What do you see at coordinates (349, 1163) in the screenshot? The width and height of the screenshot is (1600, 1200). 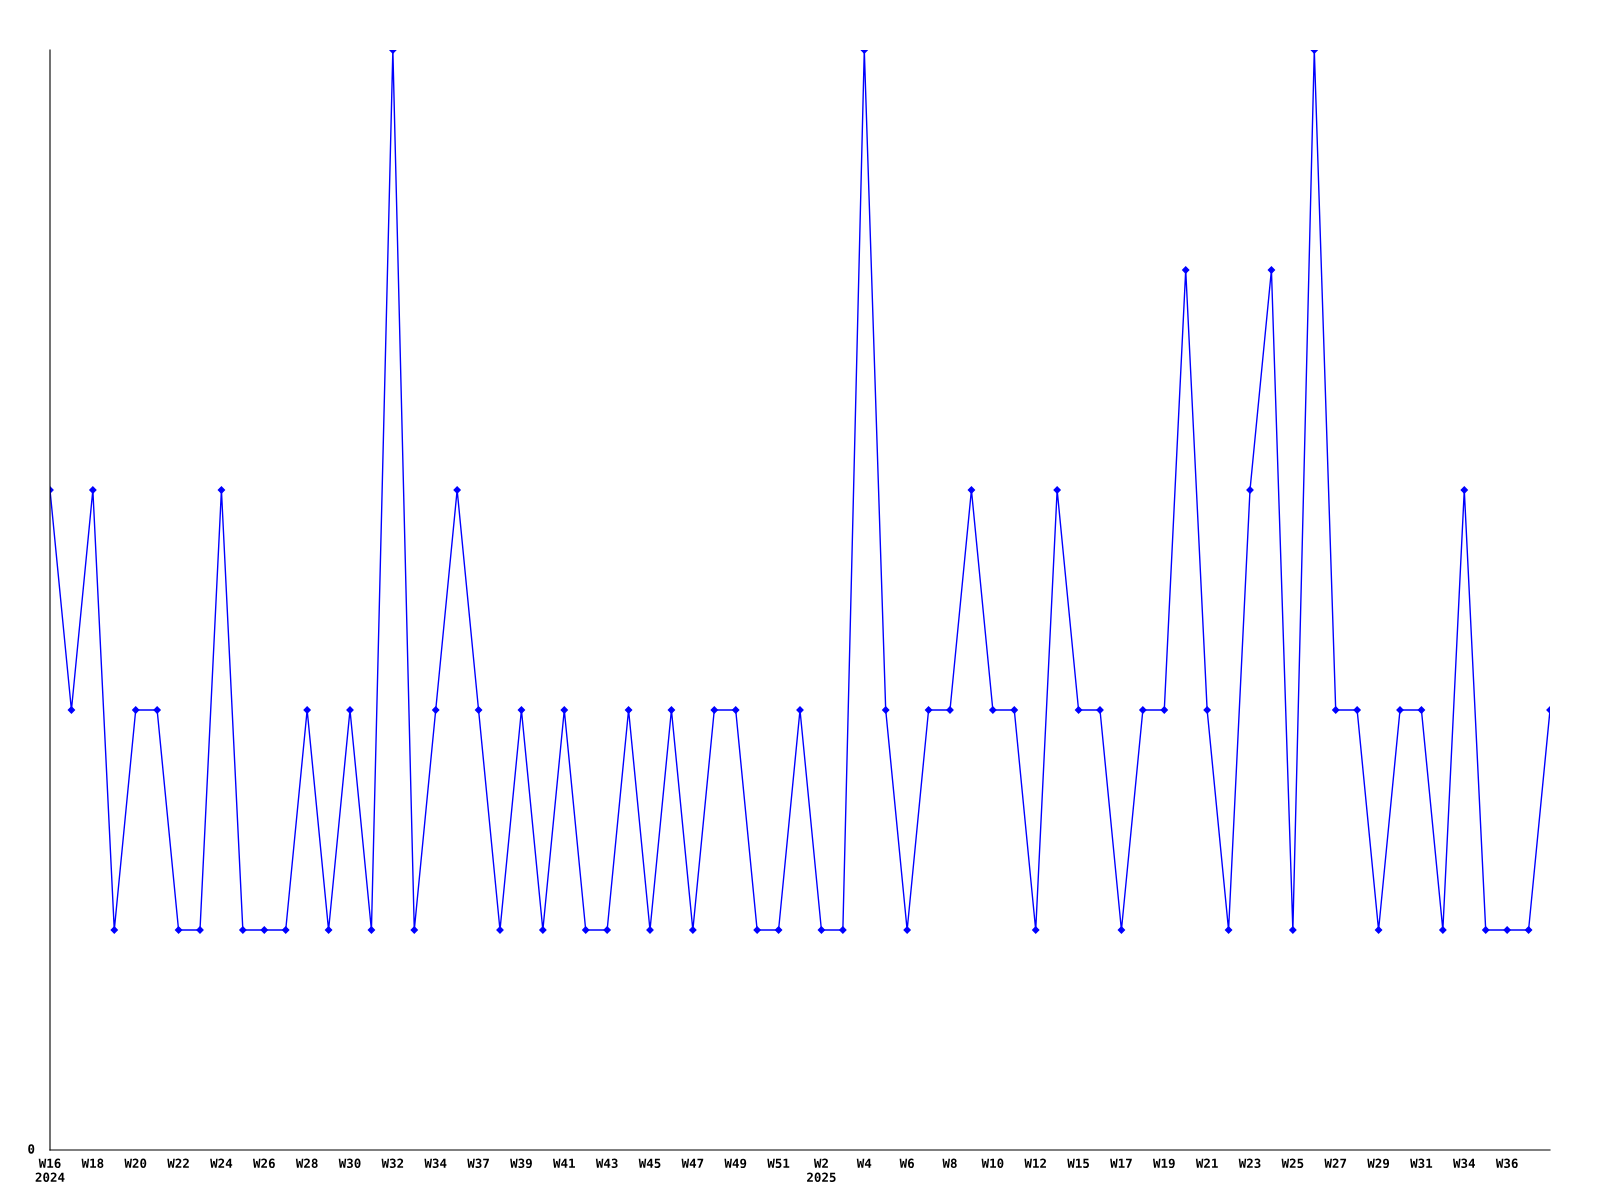 I see `x-tick-label: W30` at bounding box center [349, 1163].